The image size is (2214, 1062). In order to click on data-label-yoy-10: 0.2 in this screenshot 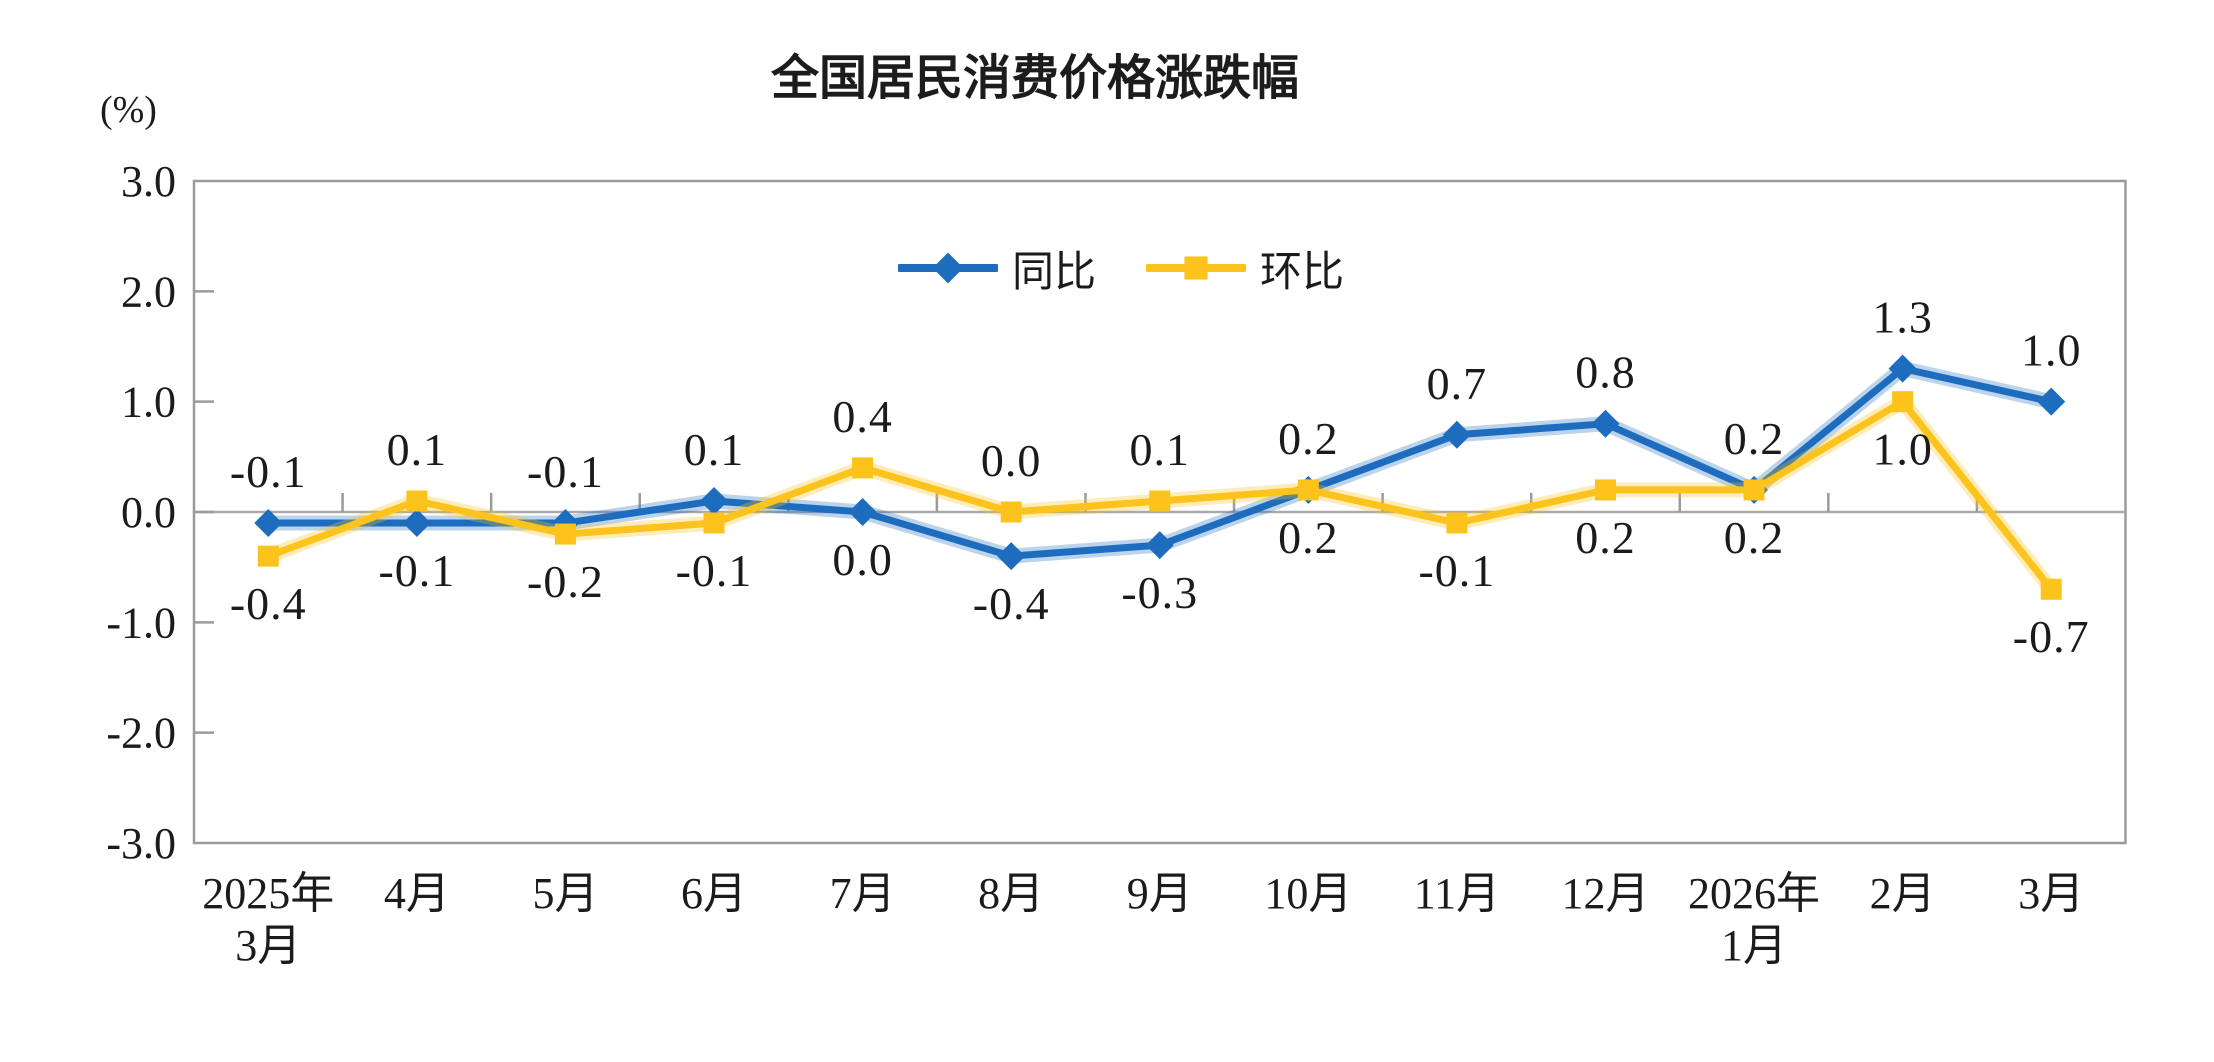, I will do `click(1754, 438)`.